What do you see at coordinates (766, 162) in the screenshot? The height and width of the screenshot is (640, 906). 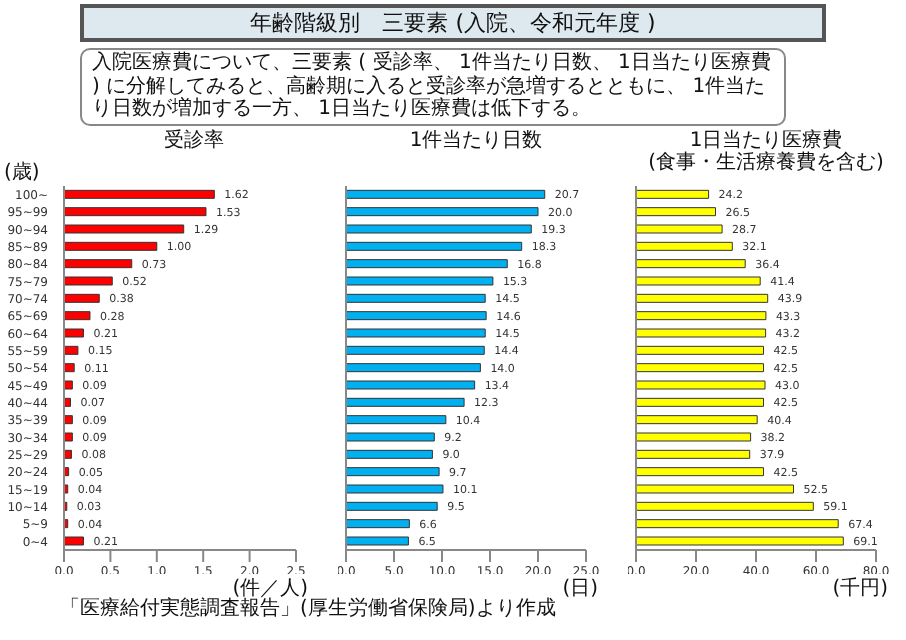 I see `chart-subtitle: (食事・生活療養費を含む)` at bounding box center [766, 162].